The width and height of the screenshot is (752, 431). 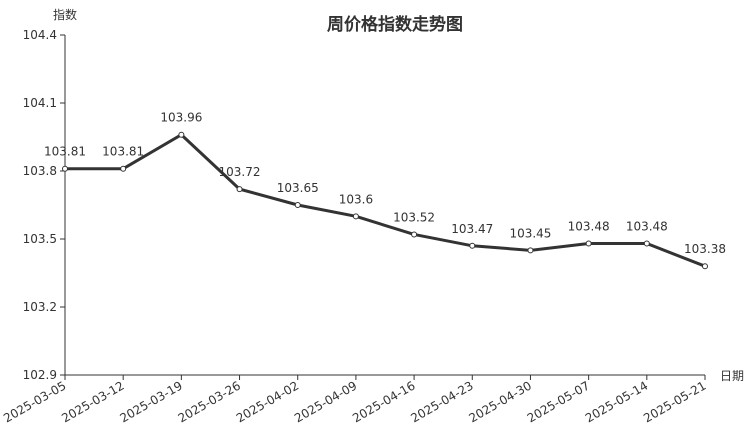 I want to click on x-axis-label: 日期, so click(x=732, y=376).